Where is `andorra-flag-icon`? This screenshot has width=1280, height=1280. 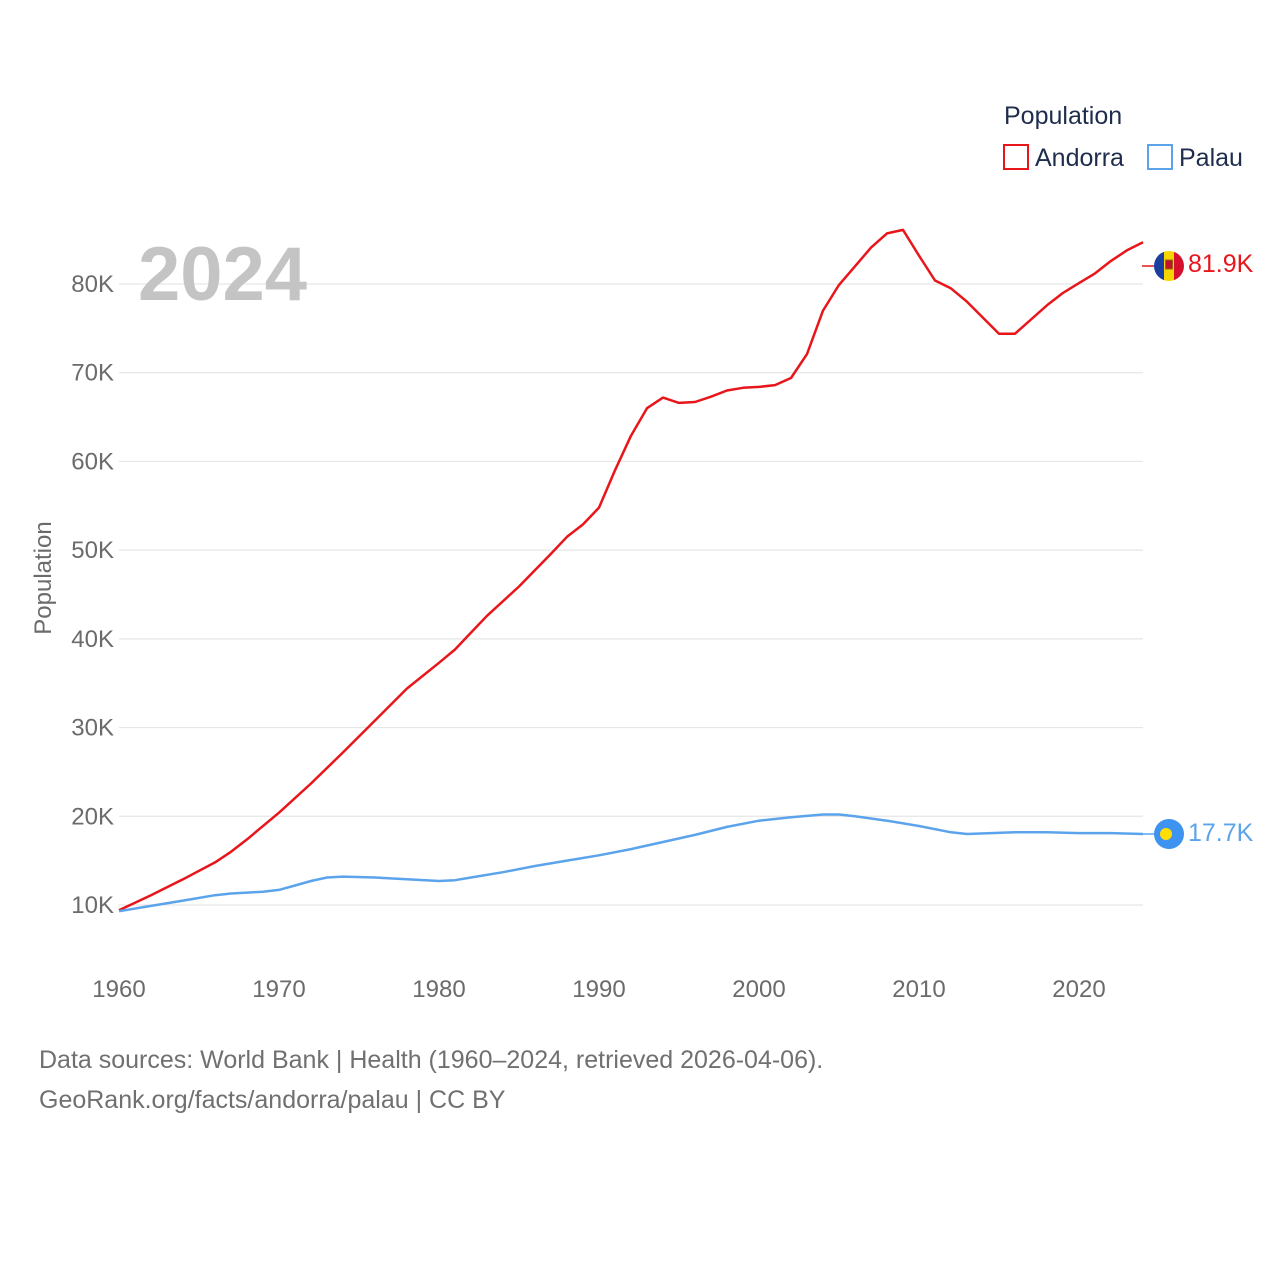 andorra-flag-icon is located at coordinates (1169, 266).